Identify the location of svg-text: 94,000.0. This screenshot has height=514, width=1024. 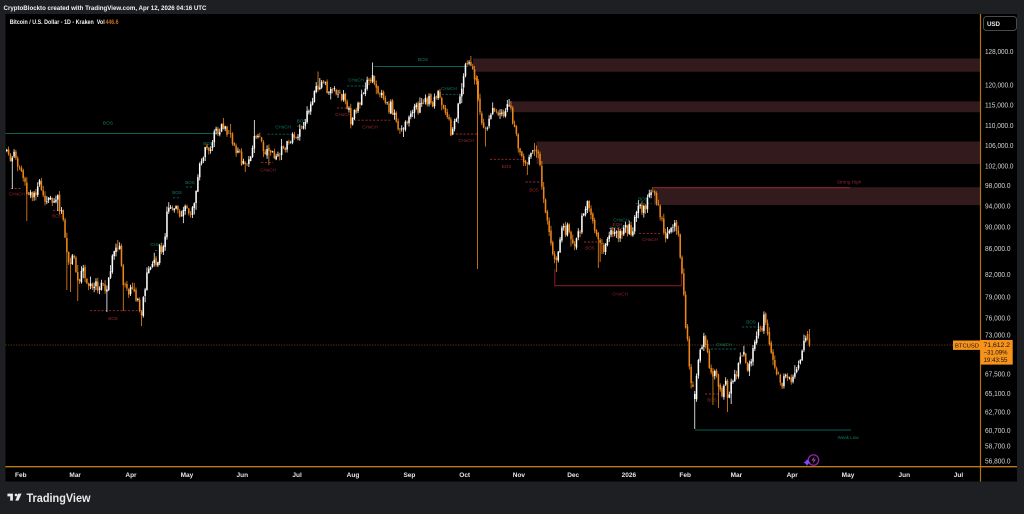
(998, 207).